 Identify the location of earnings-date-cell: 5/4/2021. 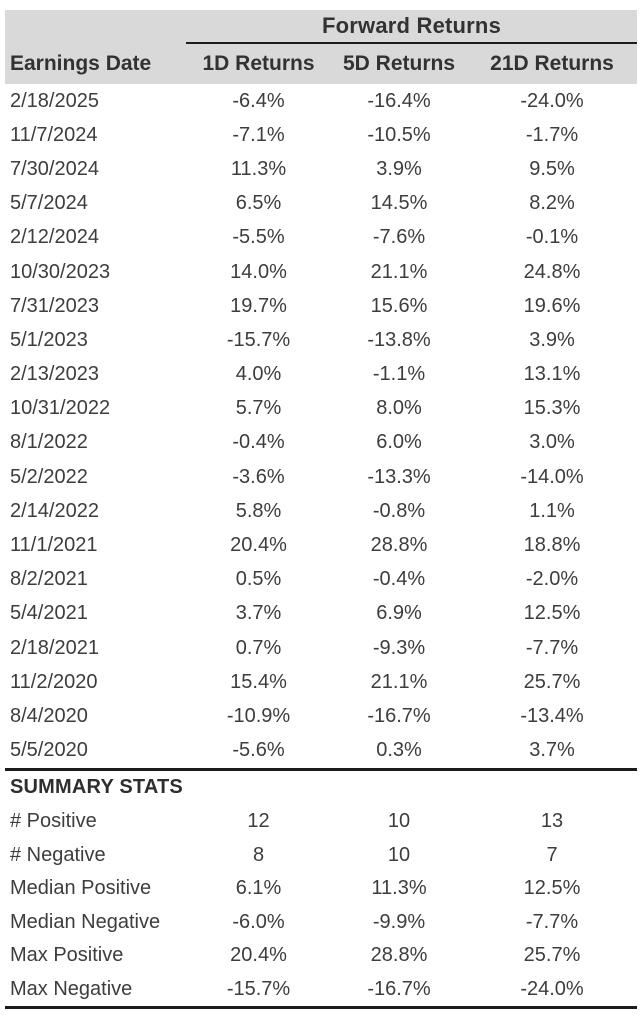
(49, 613).